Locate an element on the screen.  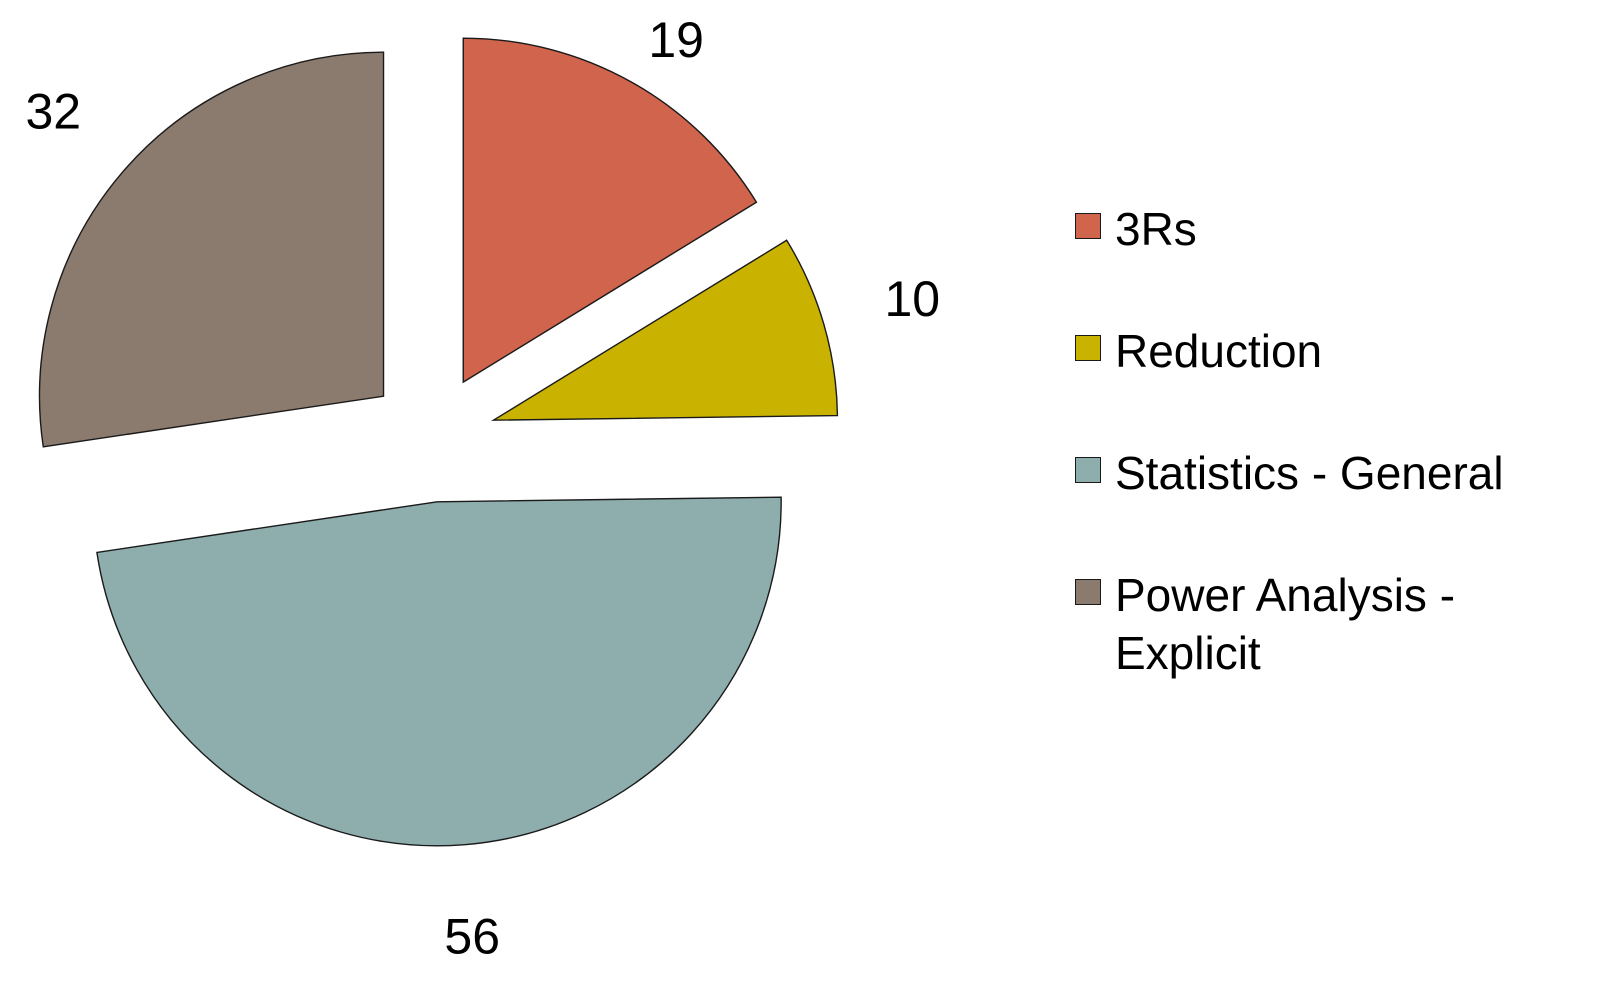
legend-item: Statistics - General is located at coordinates (1335, 473).